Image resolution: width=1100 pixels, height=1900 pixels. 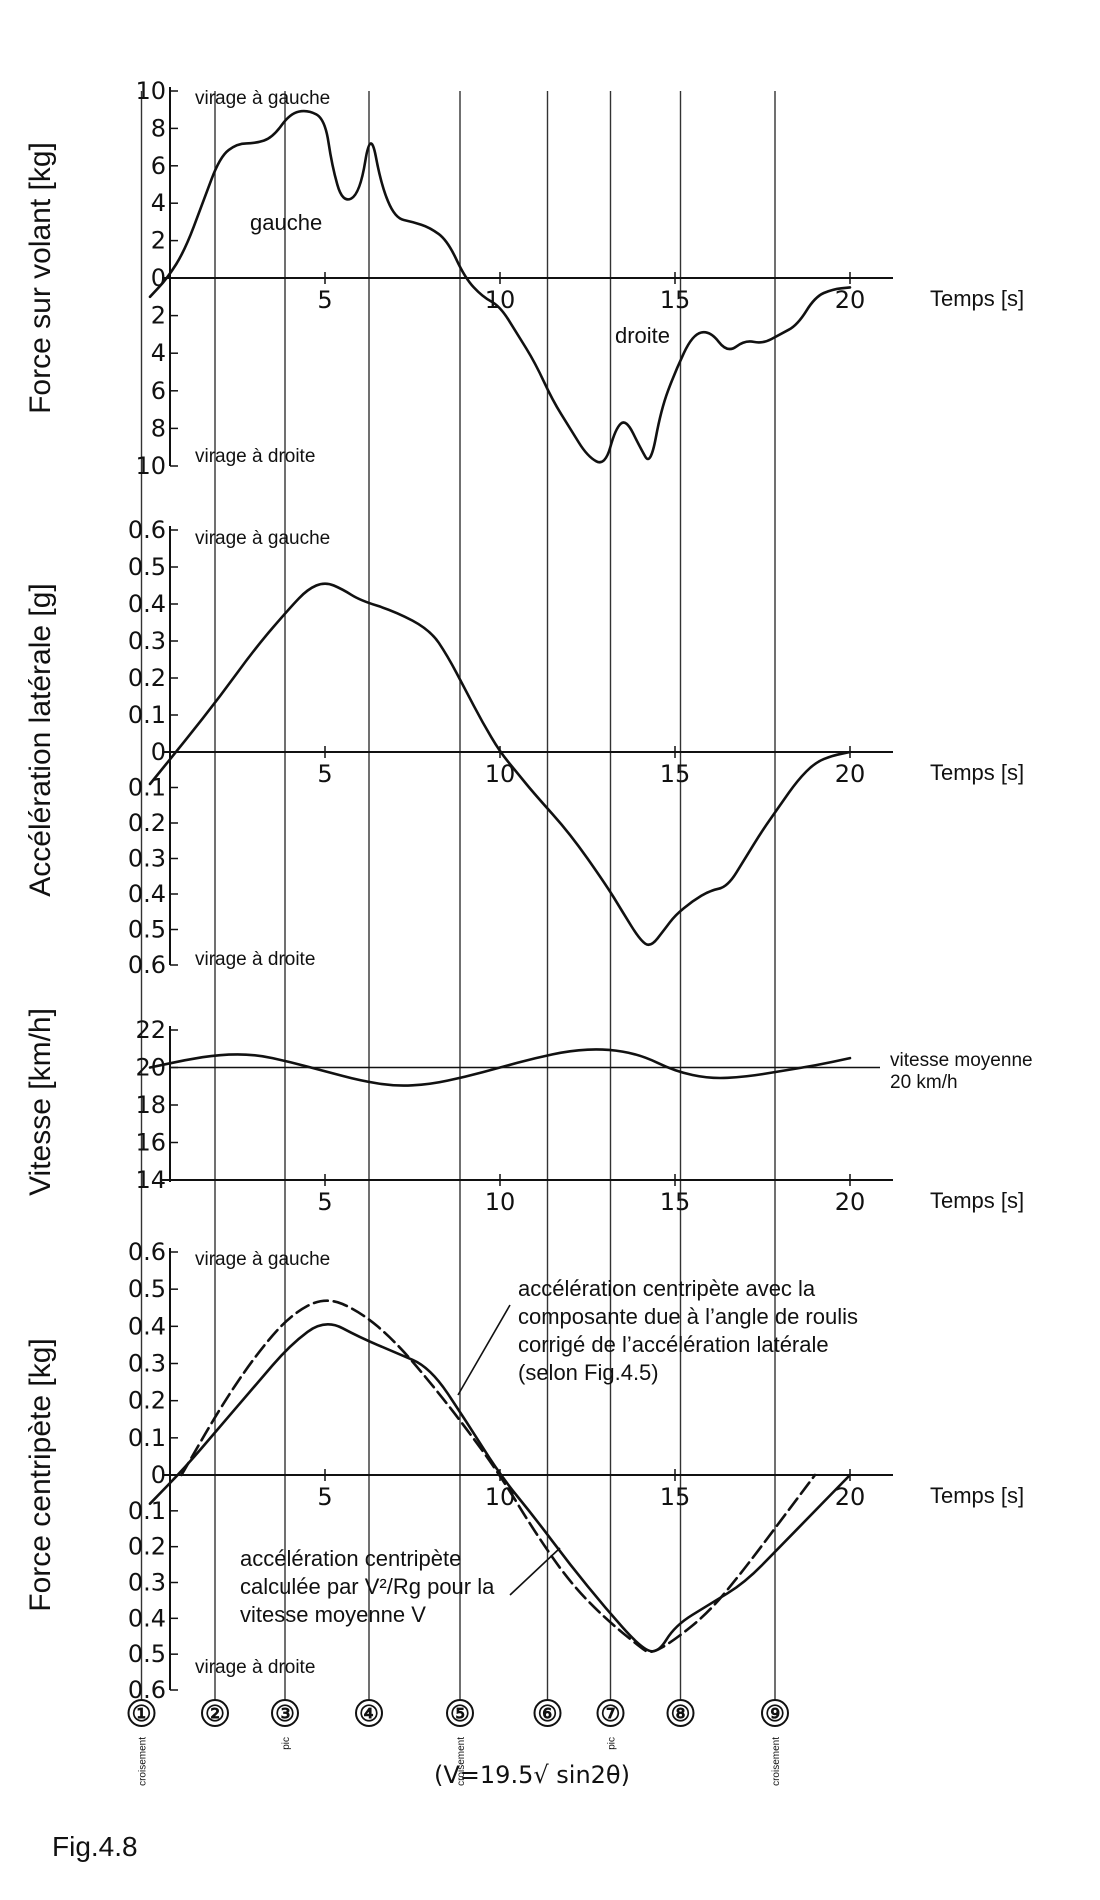 I want to click on event-marker-number: ⑤, so click(x=460, y=1714).